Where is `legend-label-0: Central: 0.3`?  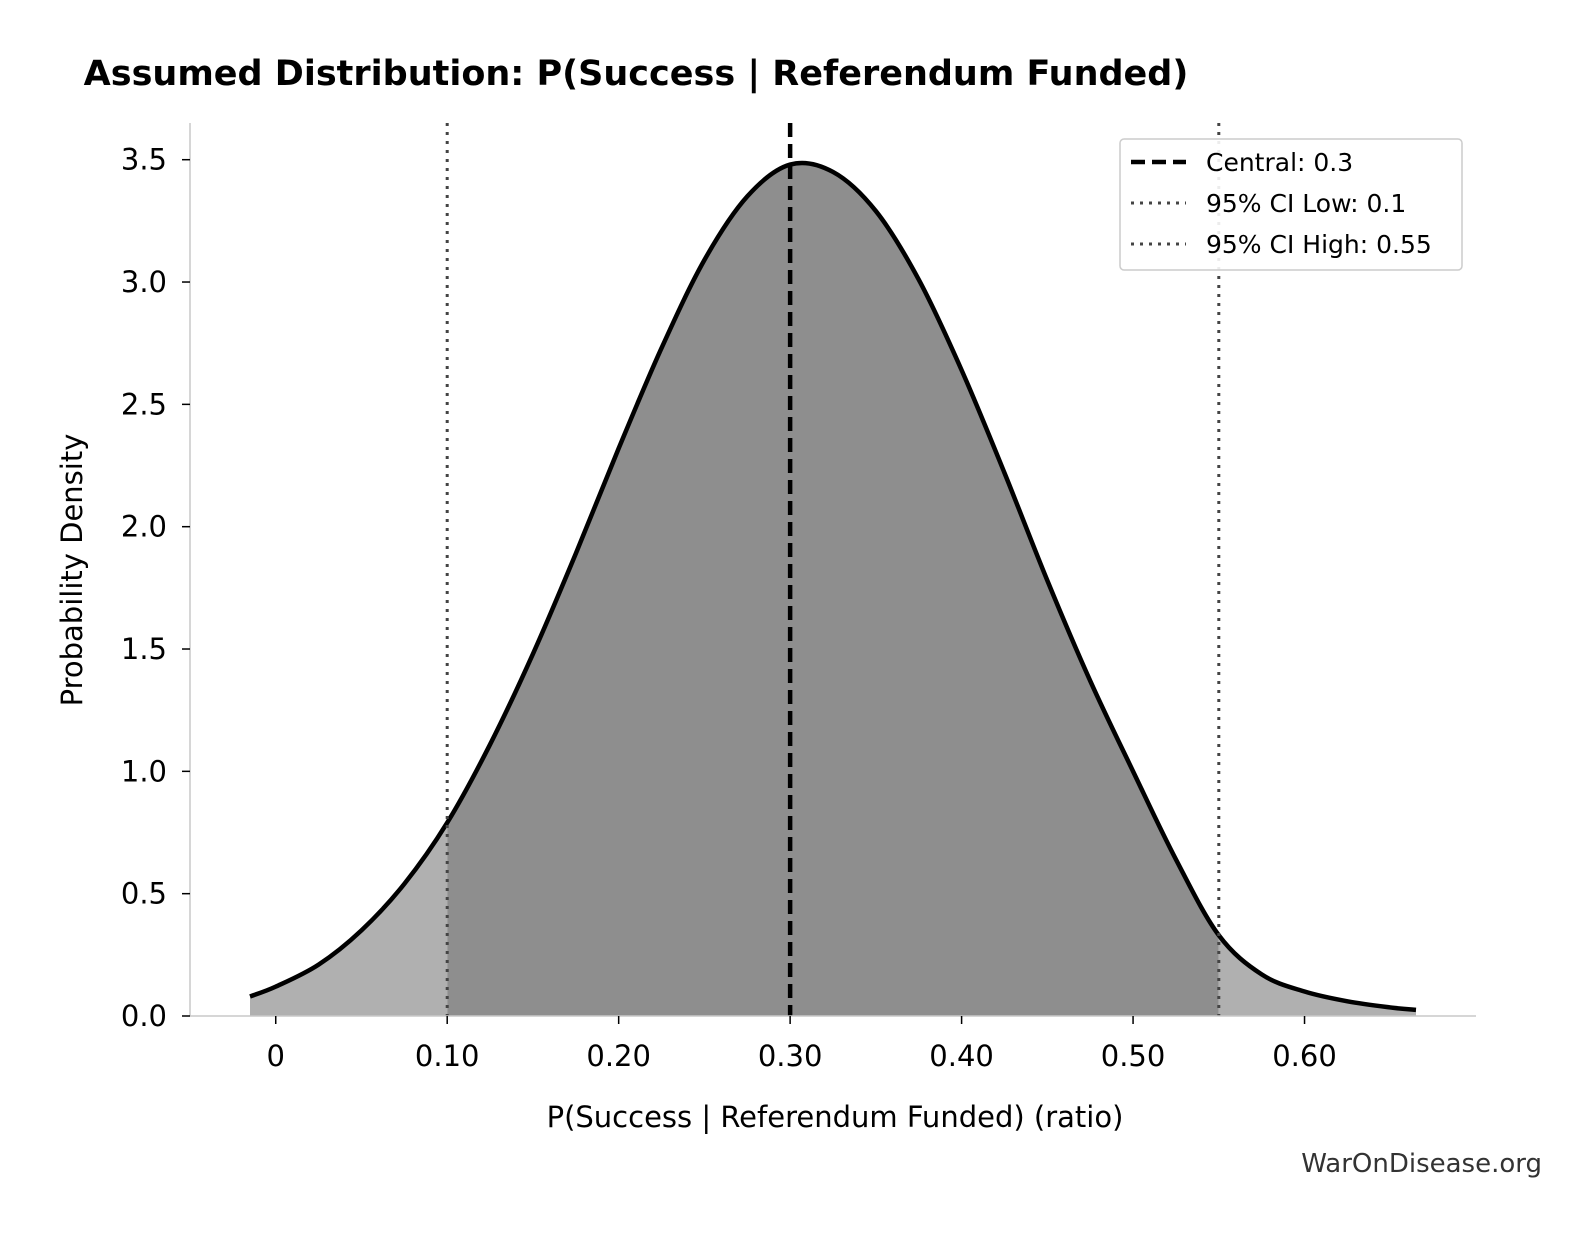 legend-label-0: Central: 0.3 is located at coordinates (1279, 162).